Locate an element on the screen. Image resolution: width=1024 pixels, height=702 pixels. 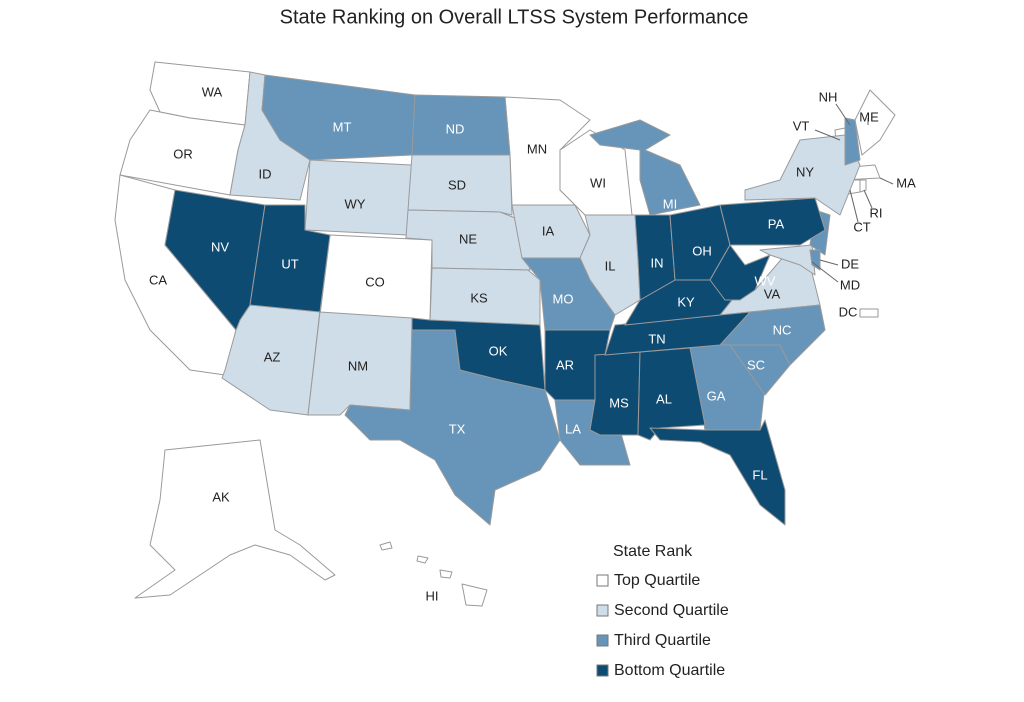
state-label: AR is located at coordinates (565, 364).